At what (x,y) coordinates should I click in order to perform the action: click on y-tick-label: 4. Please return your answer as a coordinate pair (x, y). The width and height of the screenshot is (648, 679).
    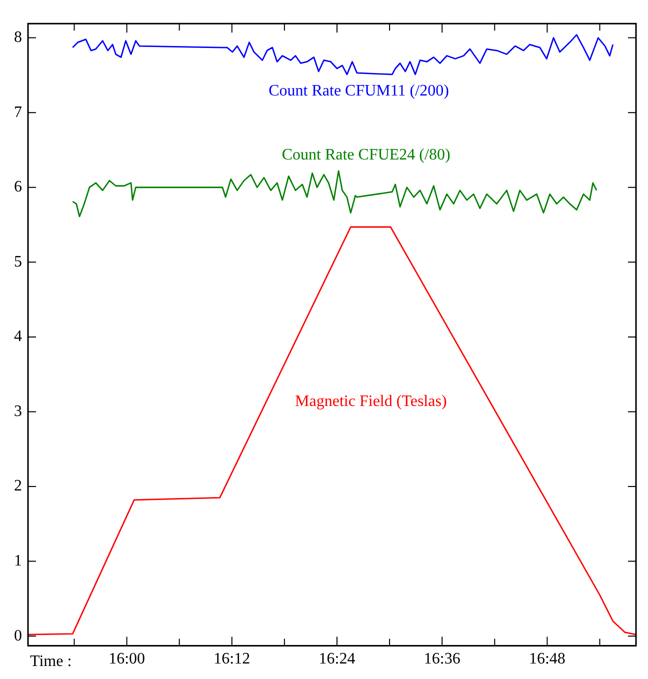
    Looking at the image, I should click on (18, 337).